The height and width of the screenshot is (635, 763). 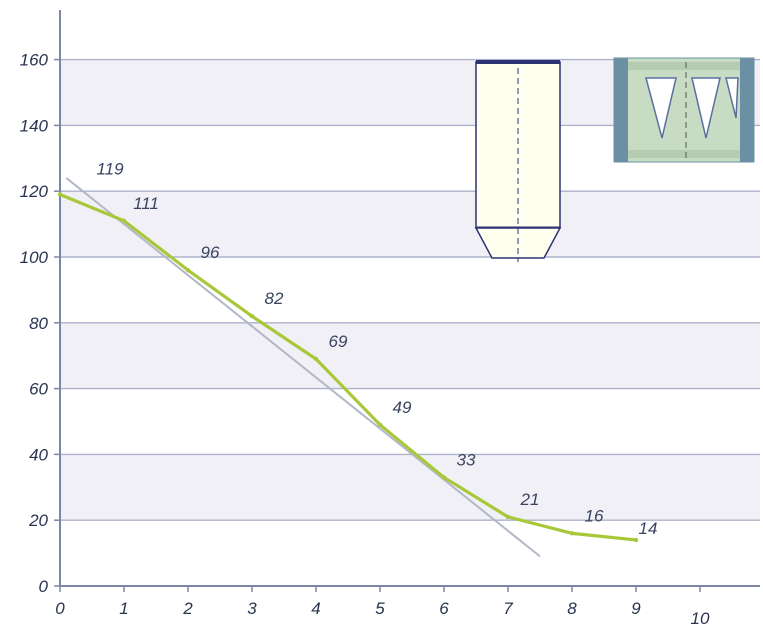 What do you see at coordinates (636, 608) in the screenshot?
I see `x-tick-label-9: 9` at bounding box center [636, 608].